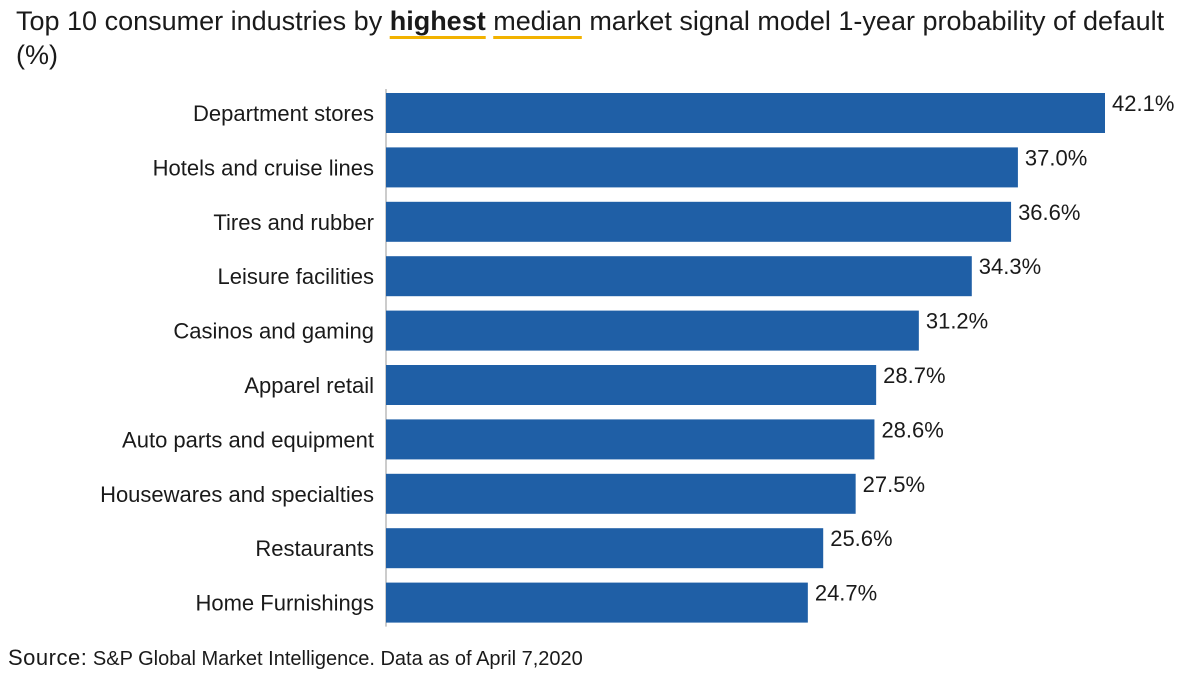 The image size is (1200, 682). I want to click on value-label: 28.6%, so click(912, 429).